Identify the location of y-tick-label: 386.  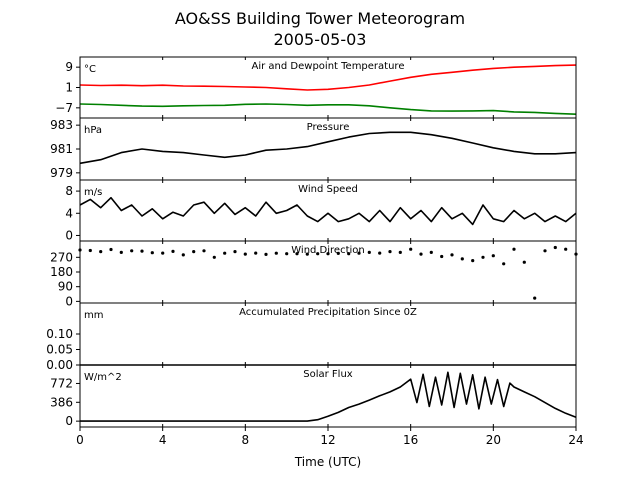
(61, 402).